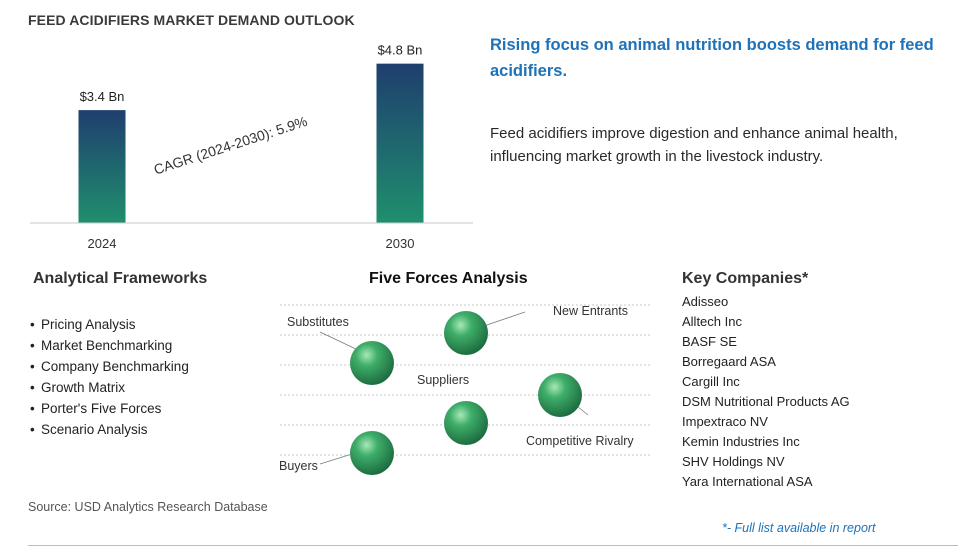 The image size is (962, 558). Describe the element at coordinates (102, 166) in the screenshot. I see `bar-2024` at that location.